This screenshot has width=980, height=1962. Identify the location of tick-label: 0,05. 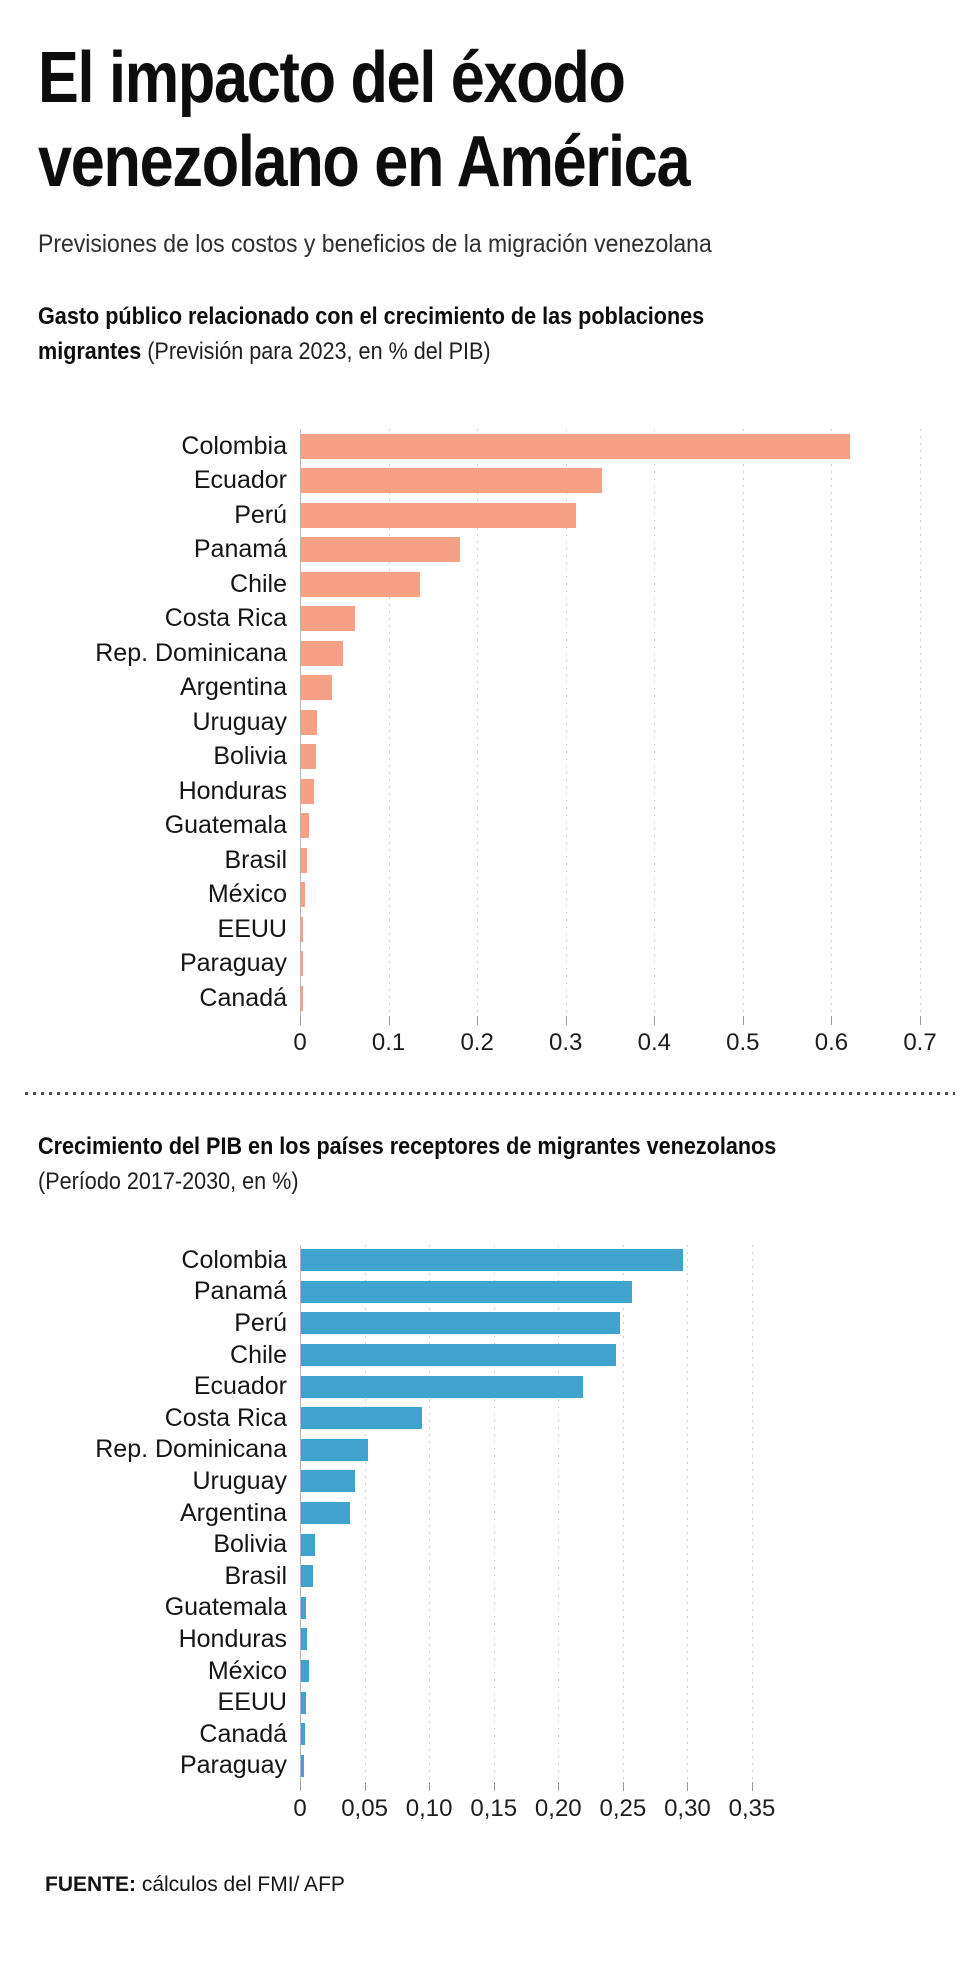
(364, 1808).